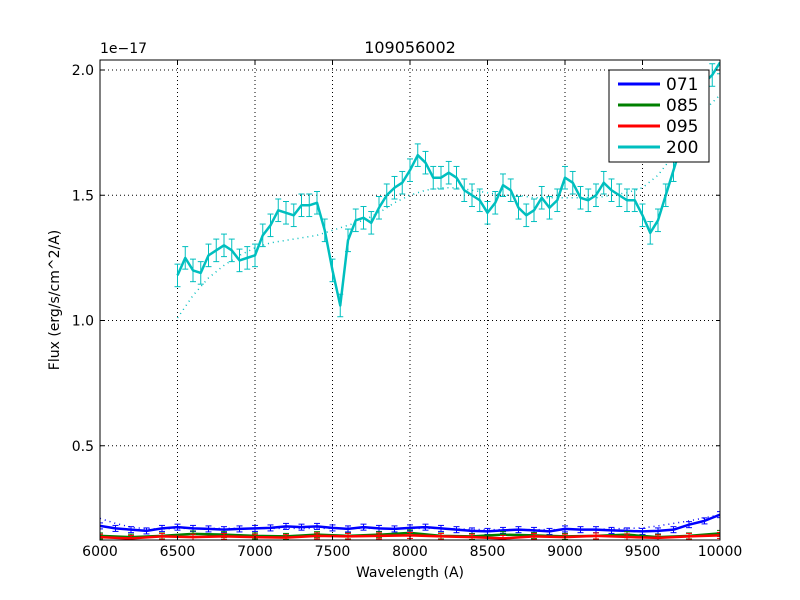  What do you see at coordinates (83, 196) in the screenshot?
I see `y-tick-label: 1.5` at bounding box center [83, 196].